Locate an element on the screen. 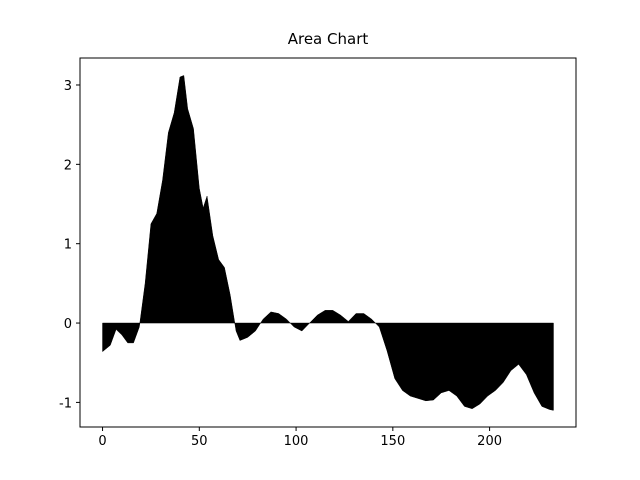 The height and width of the screenshot is (480, 640). x-tick-label: 100 is located at coordinates (296, 441).